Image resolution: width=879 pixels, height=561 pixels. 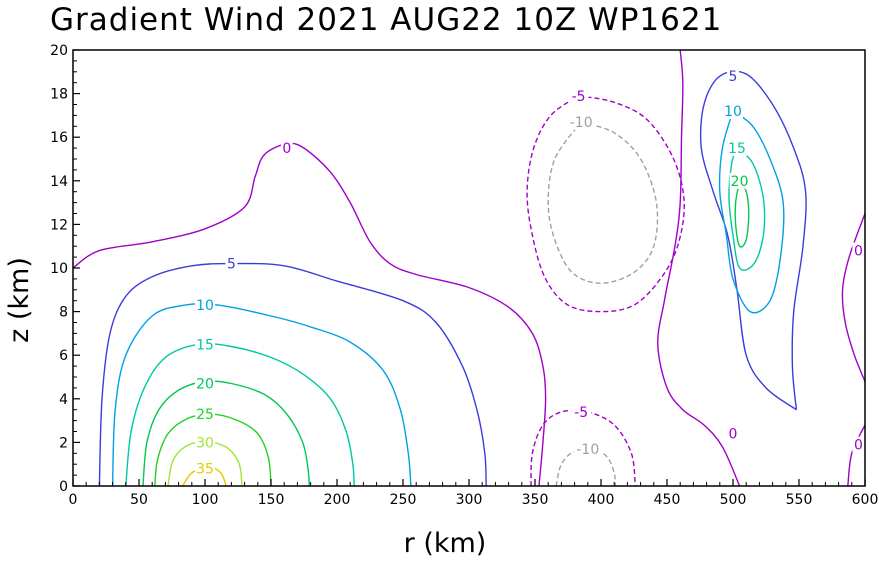 I want to click on x-tick-label: 550, so click(x=799, y=500).